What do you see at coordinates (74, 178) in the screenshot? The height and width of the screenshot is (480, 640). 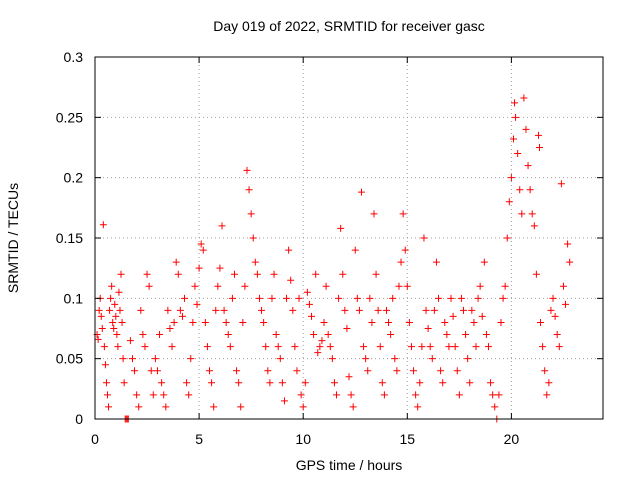 I see `y-tick-label: 0.2` at bounding box center [74, 178].